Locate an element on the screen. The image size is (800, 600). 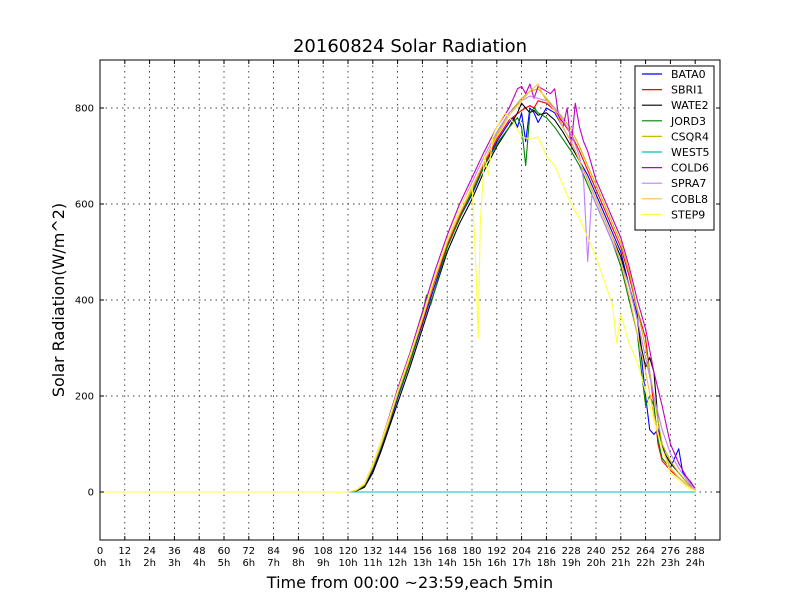
legend-label: COLD6 is located at coordinates (690, 168).